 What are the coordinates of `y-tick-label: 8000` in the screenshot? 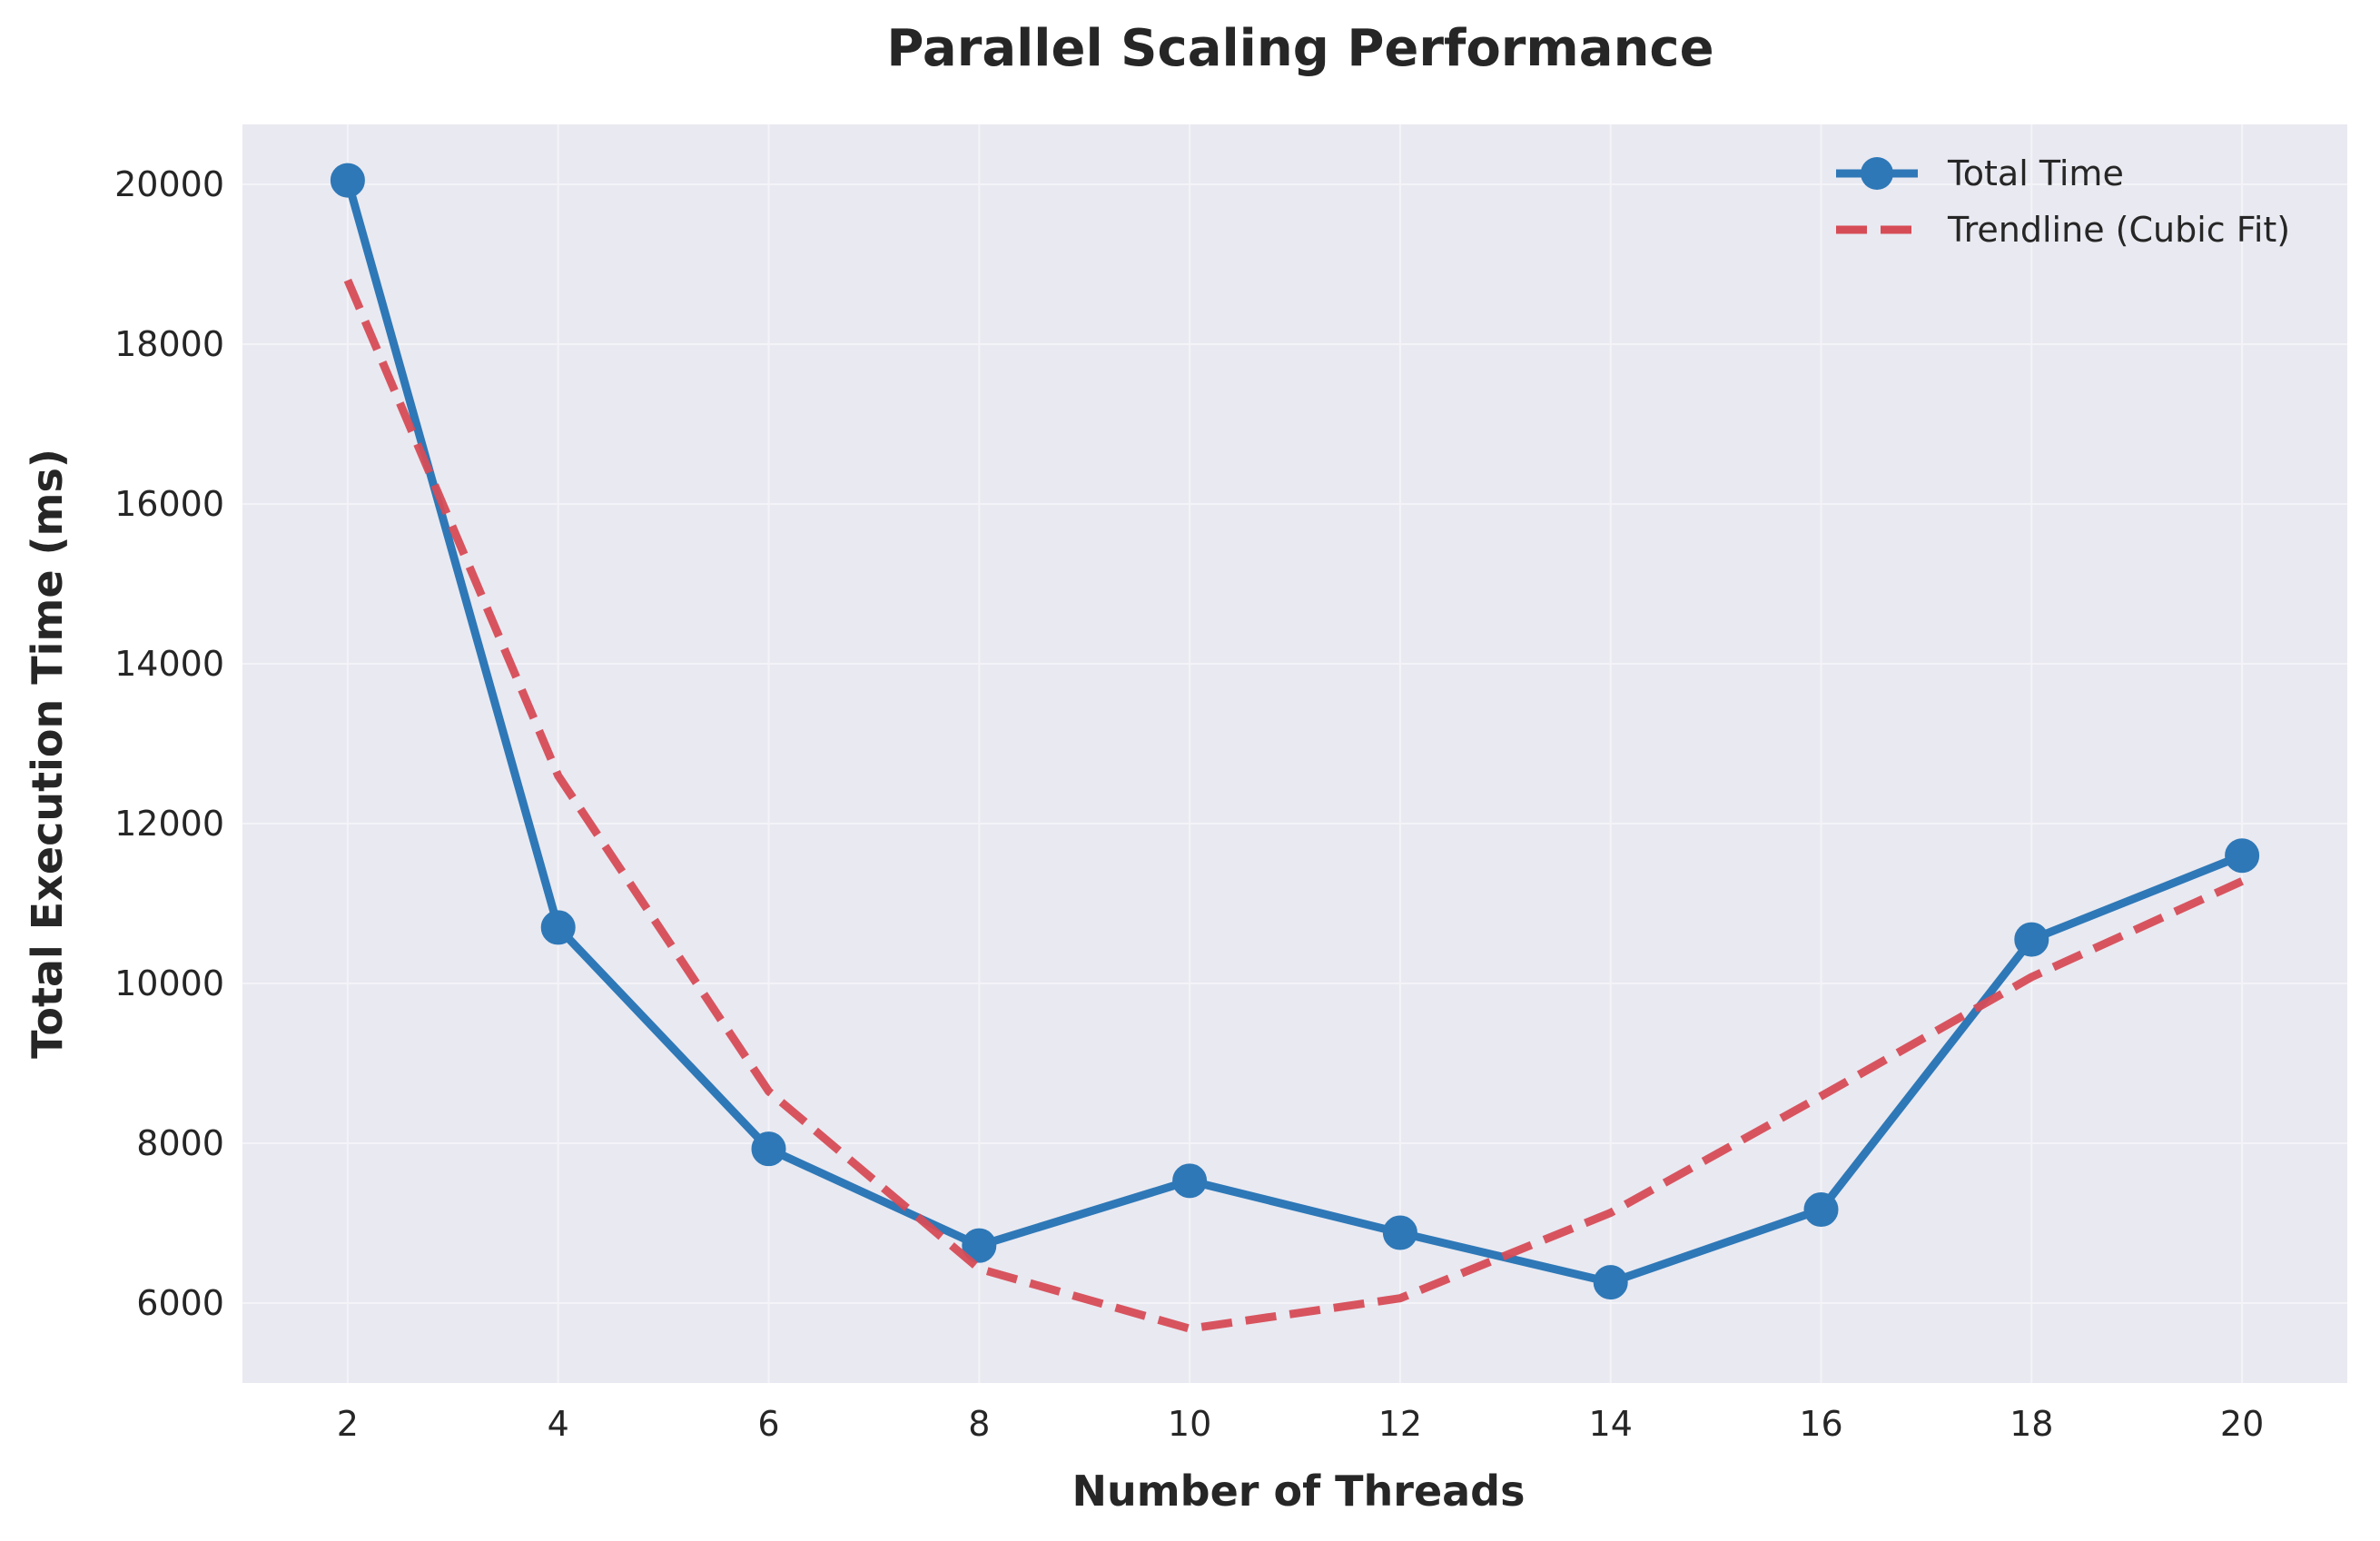 It's located at (180, 1143).